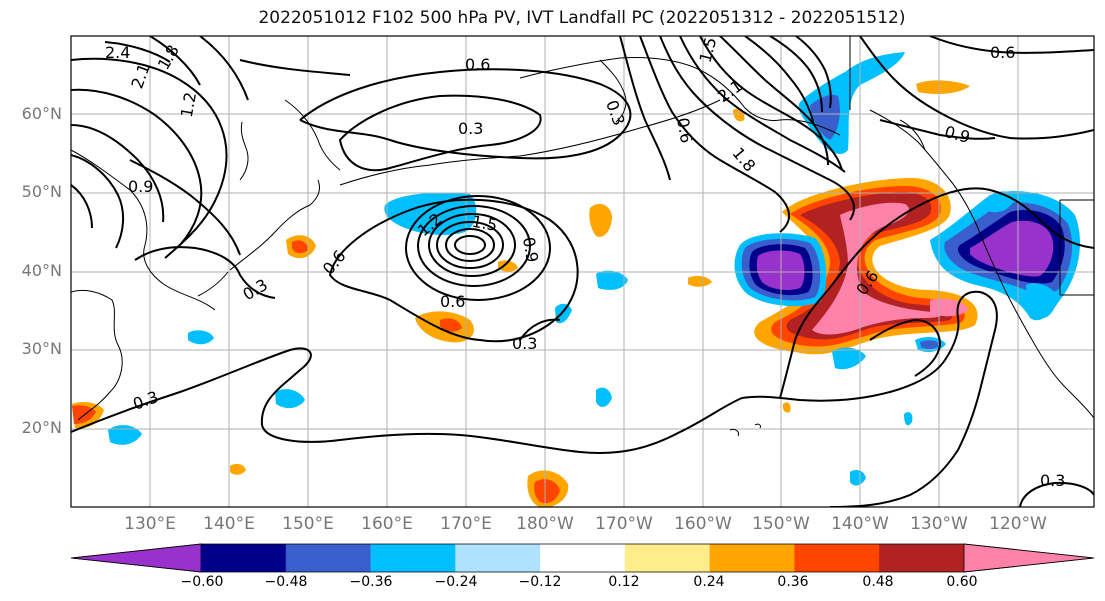  I want to click on colorbar, so click(582, 558).